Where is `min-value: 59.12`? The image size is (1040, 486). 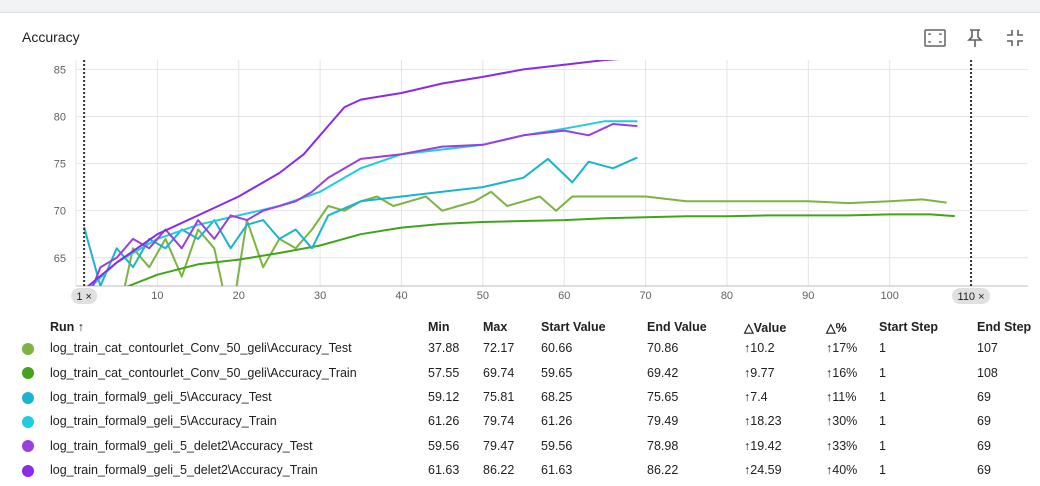 min-value: 59.12 is located at coordinates (444, 396).